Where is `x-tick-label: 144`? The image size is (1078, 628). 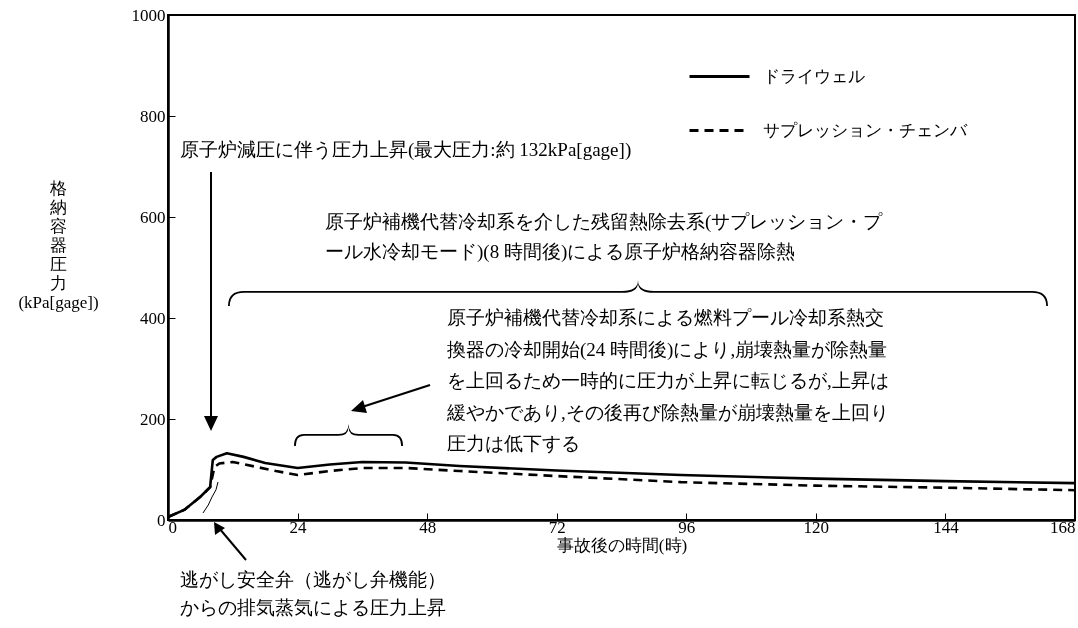 x-tick-label: 144 is located at coordinates (946, 527).